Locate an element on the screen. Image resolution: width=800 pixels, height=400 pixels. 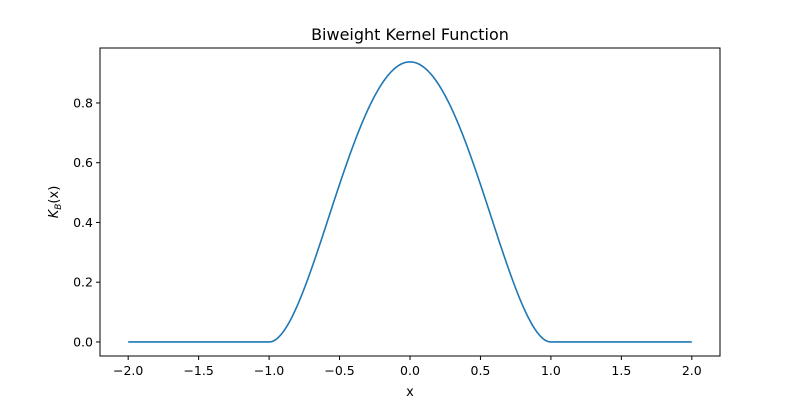
y-tick-label: 0.6 is located at coordinates (83, 162).